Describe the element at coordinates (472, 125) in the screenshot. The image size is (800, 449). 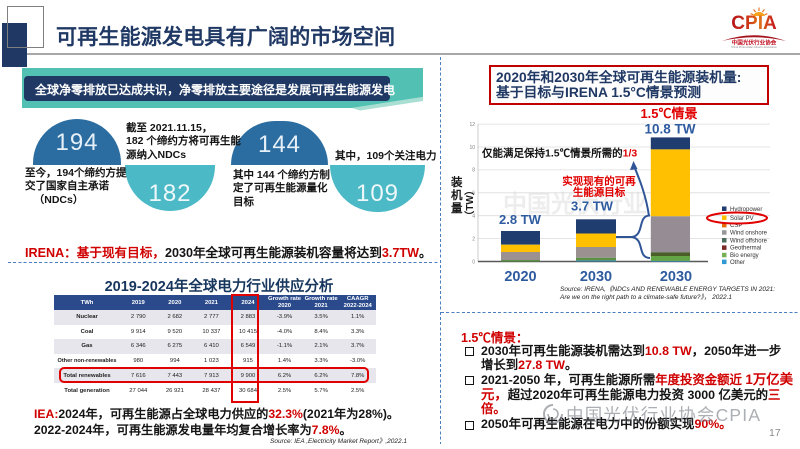
I see `svg-text: 12` at that location.